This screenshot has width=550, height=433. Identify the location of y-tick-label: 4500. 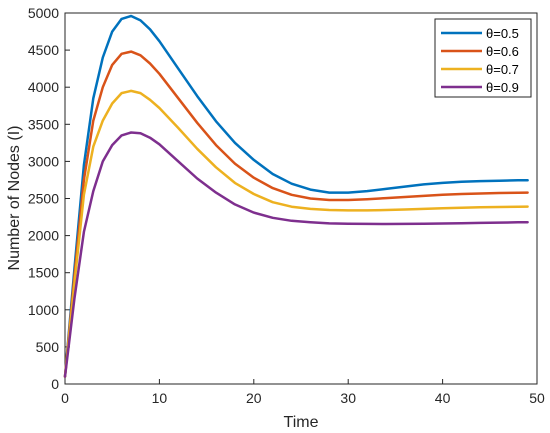
(43, 50).